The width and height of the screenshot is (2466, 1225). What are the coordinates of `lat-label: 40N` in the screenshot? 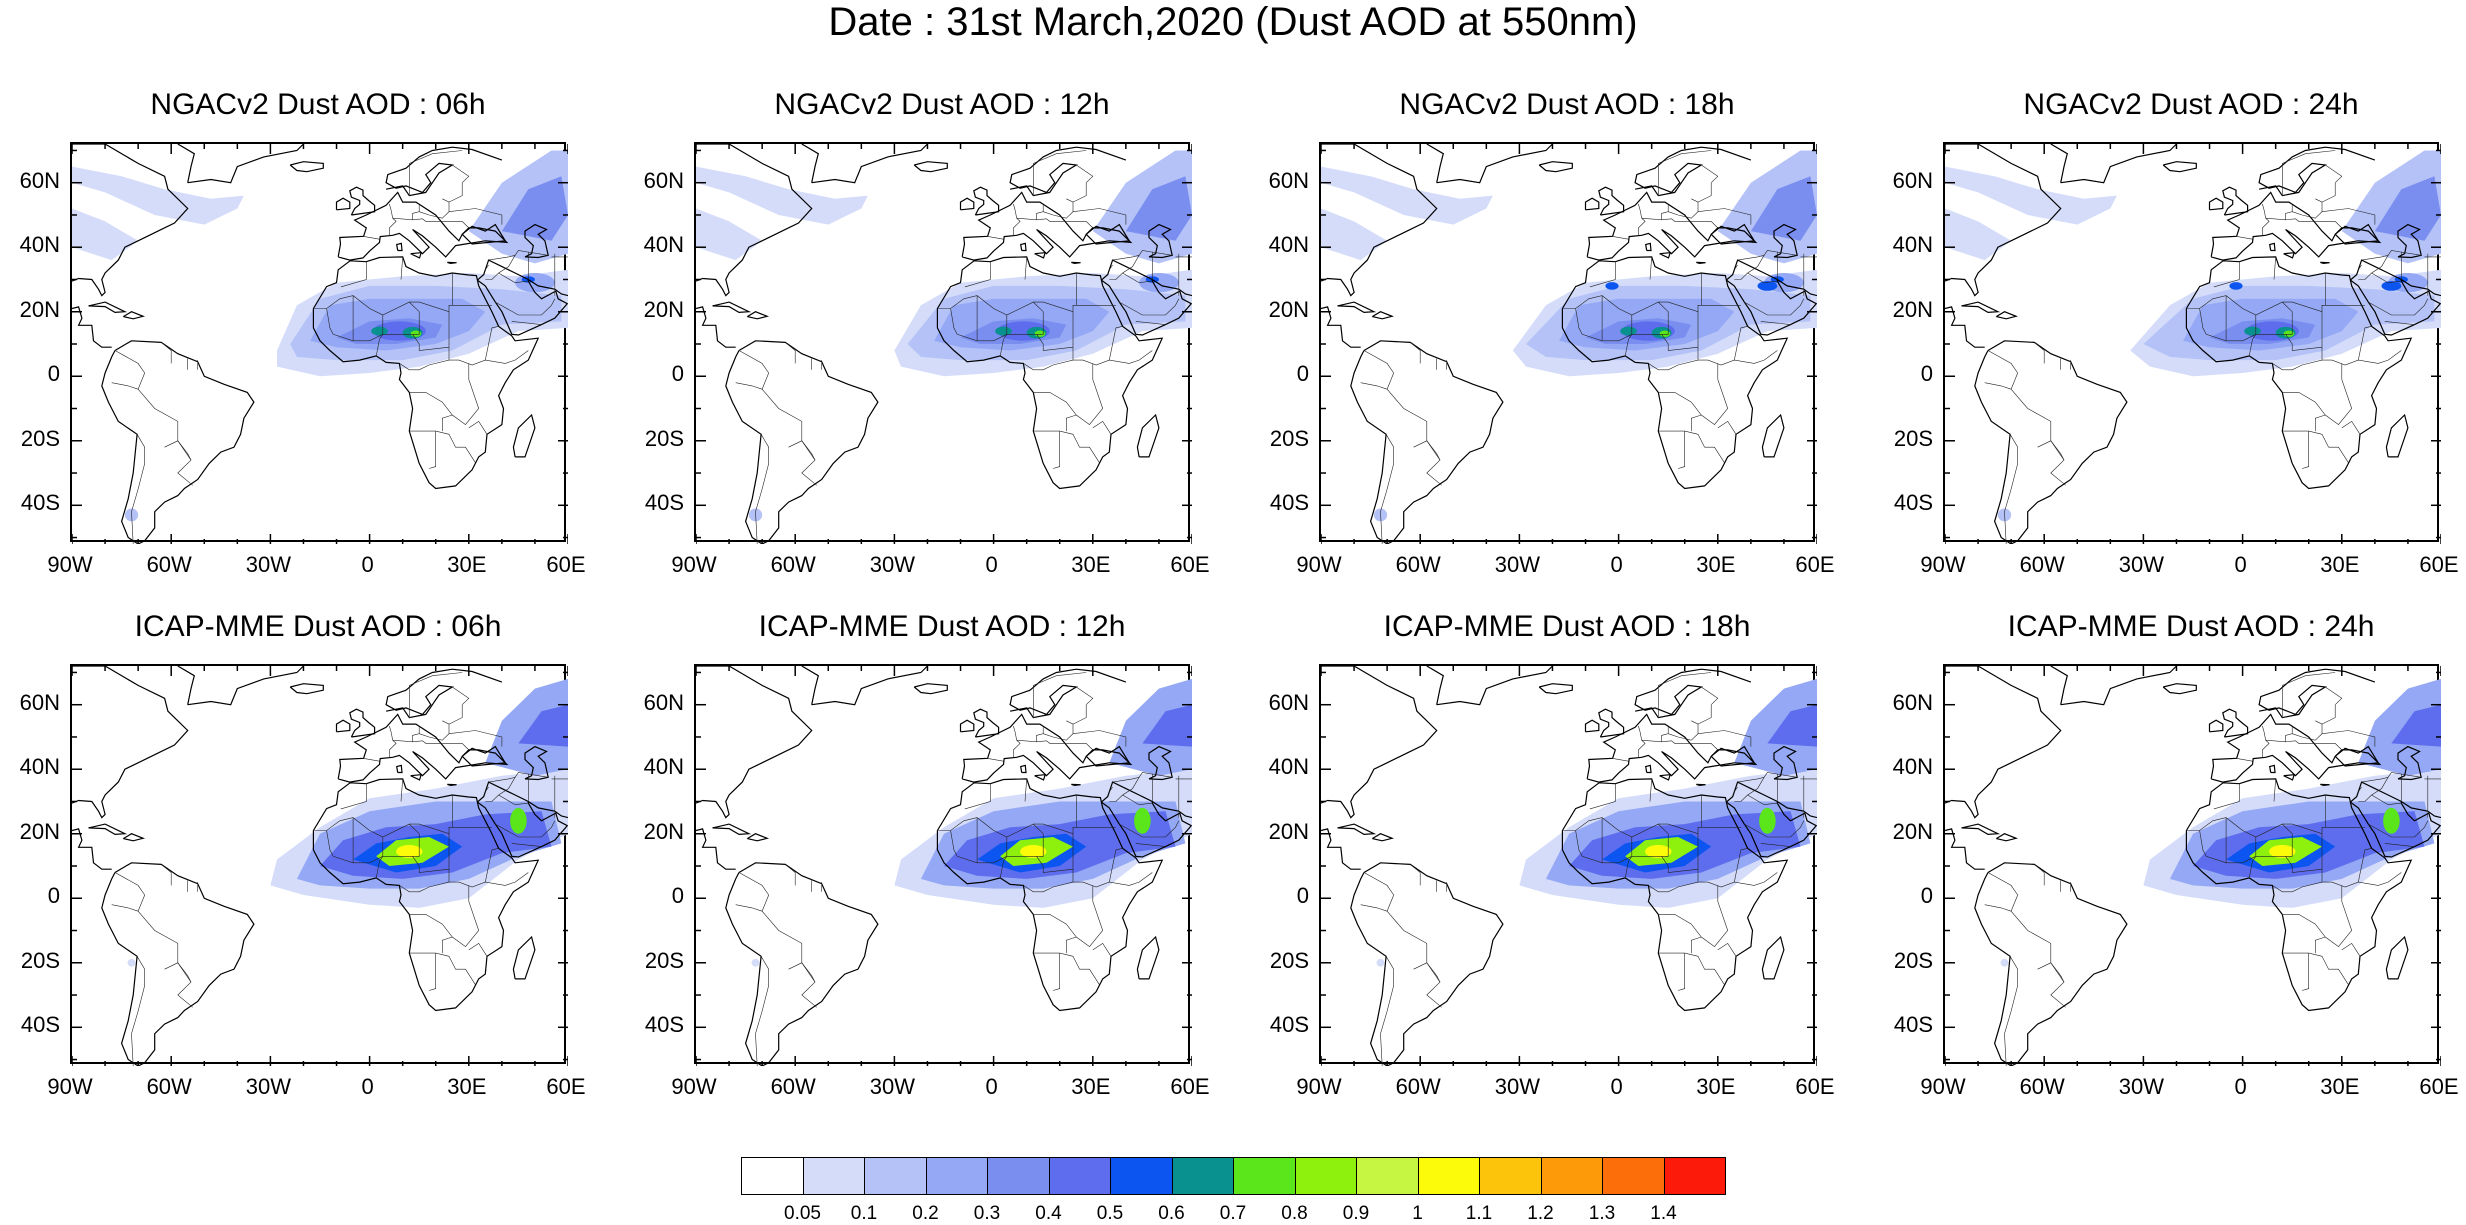 It's located at (39, 767).